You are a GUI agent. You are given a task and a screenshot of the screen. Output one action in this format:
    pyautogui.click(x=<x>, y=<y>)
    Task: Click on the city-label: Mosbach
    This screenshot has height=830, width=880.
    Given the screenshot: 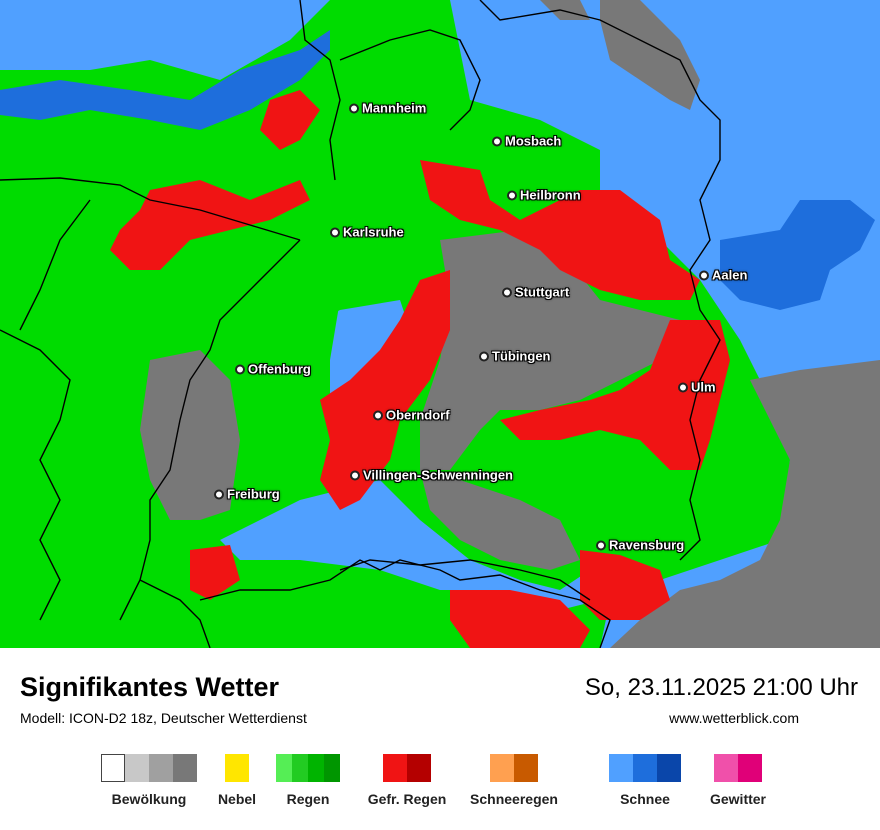 What is the action you would take?
    pyautogui.click(x=533, y=141)
    